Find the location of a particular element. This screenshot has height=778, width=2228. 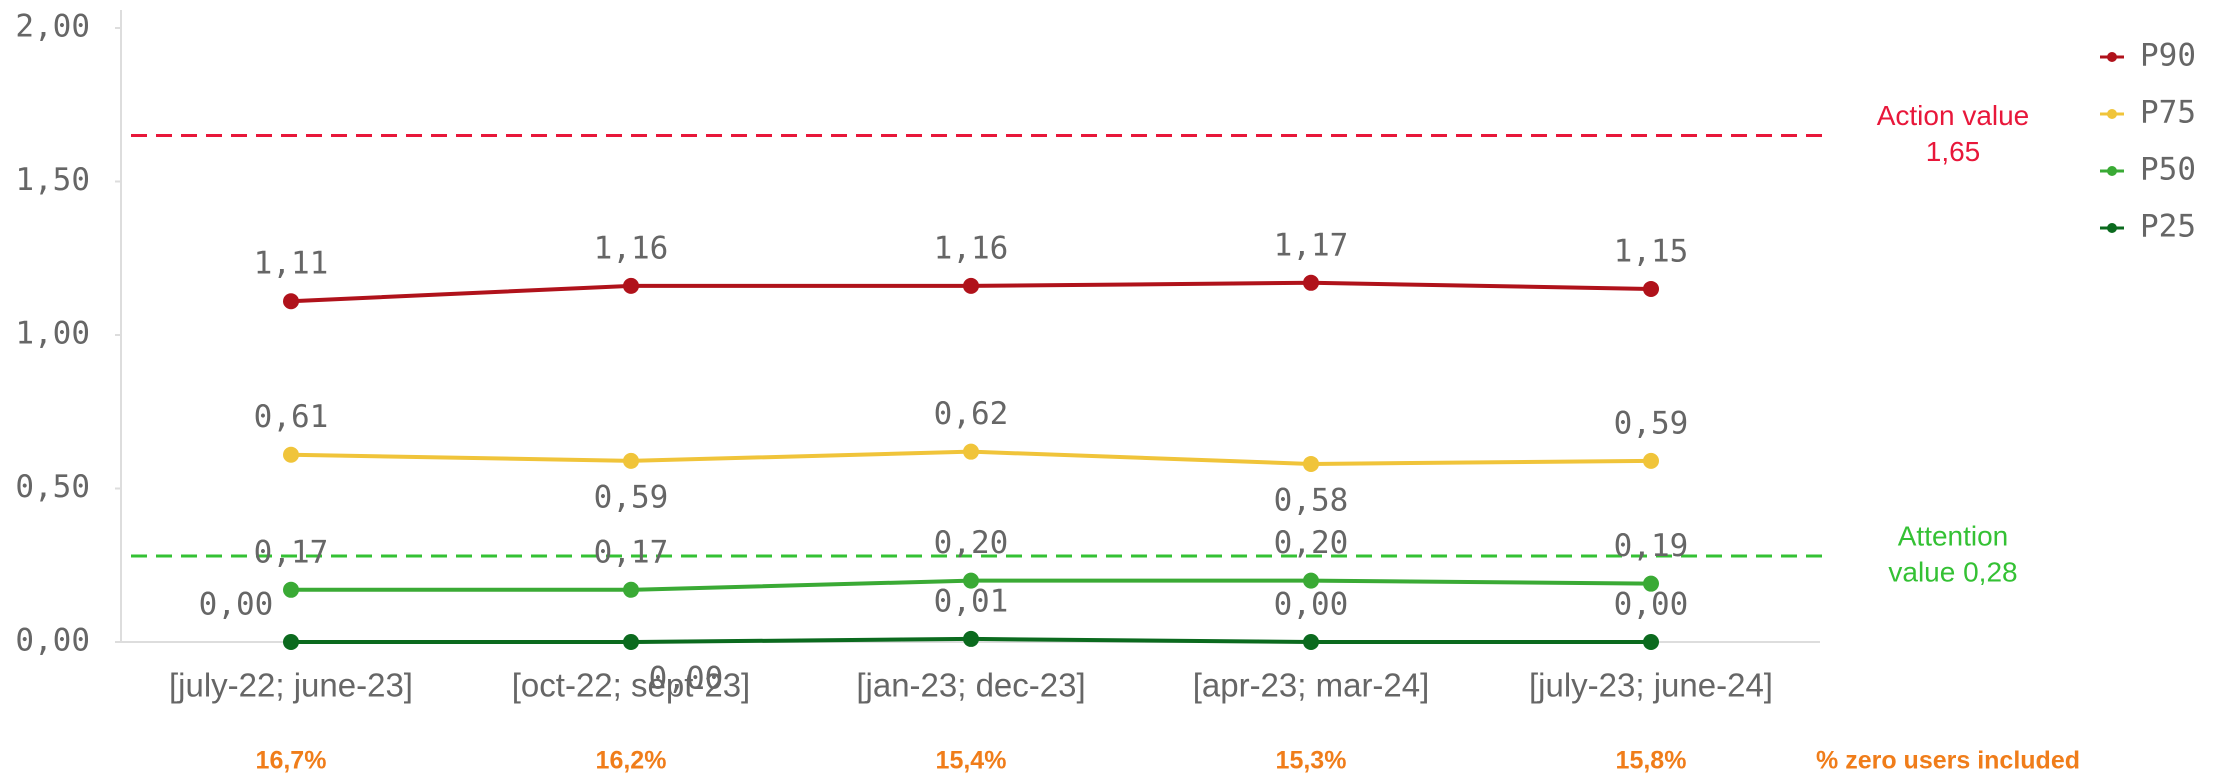

data-label: 1,15 is located at coordinates (1651, 251).